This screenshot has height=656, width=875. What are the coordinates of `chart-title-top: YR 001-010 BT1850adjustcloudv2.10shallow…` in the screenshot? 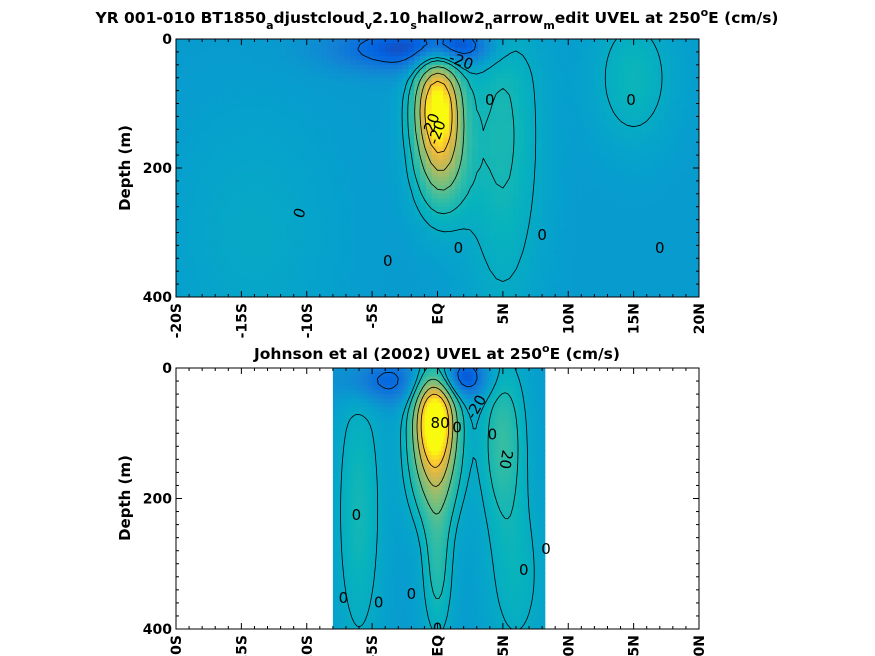 It's located at (436, 19).